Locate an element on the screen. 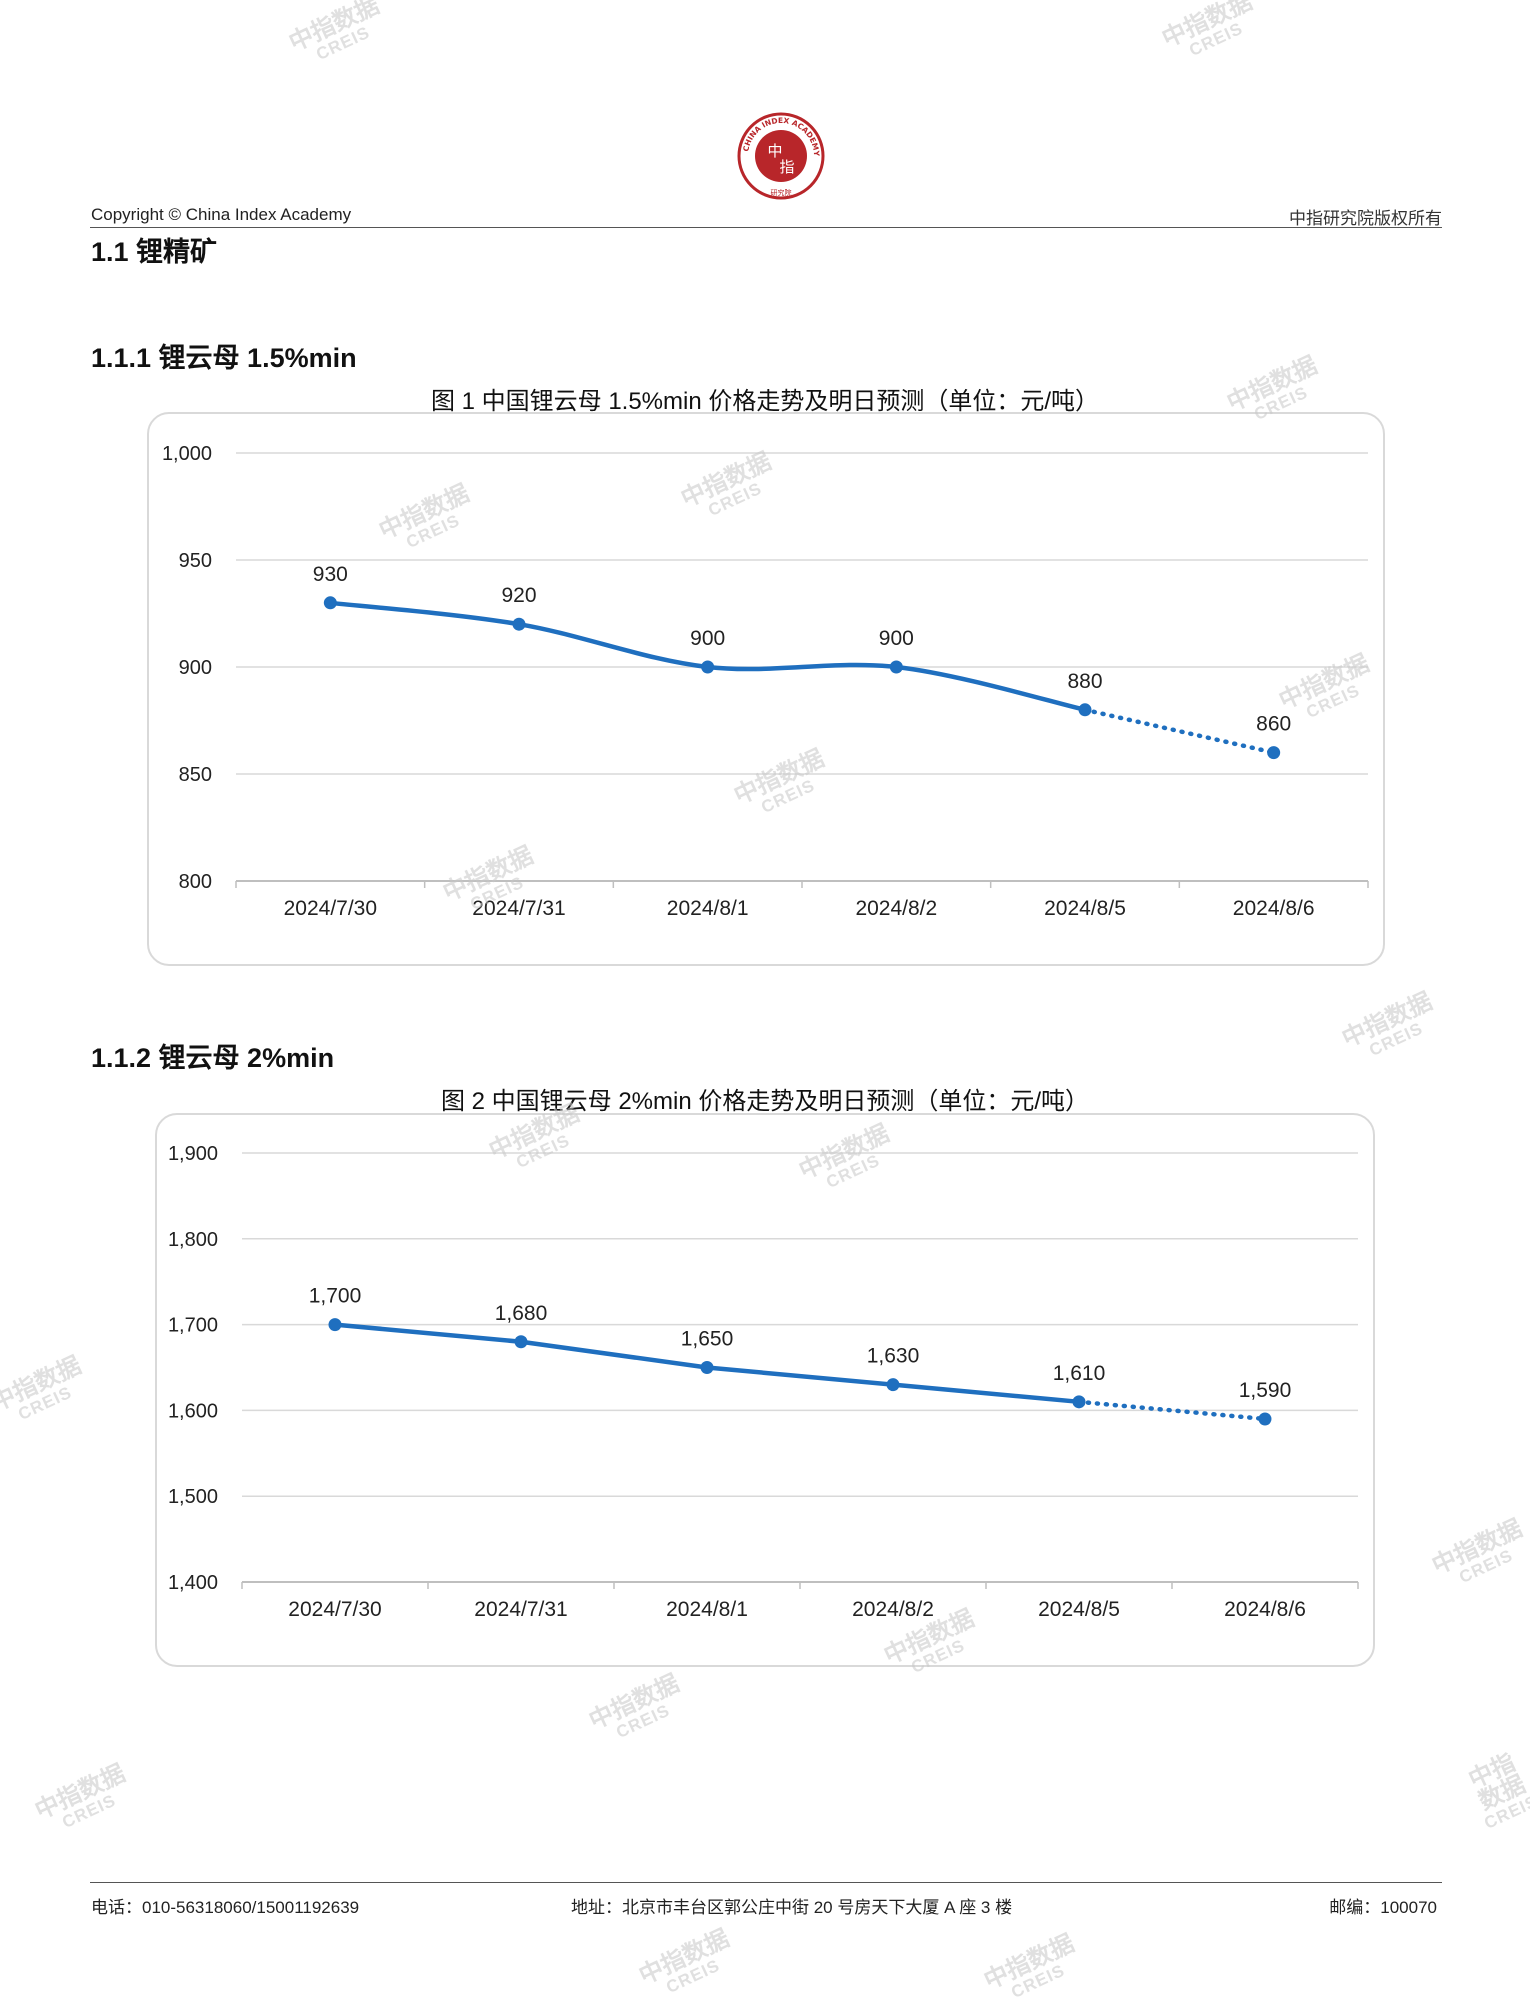  data-label: 1,630 is located at coordinates (893, 1356).